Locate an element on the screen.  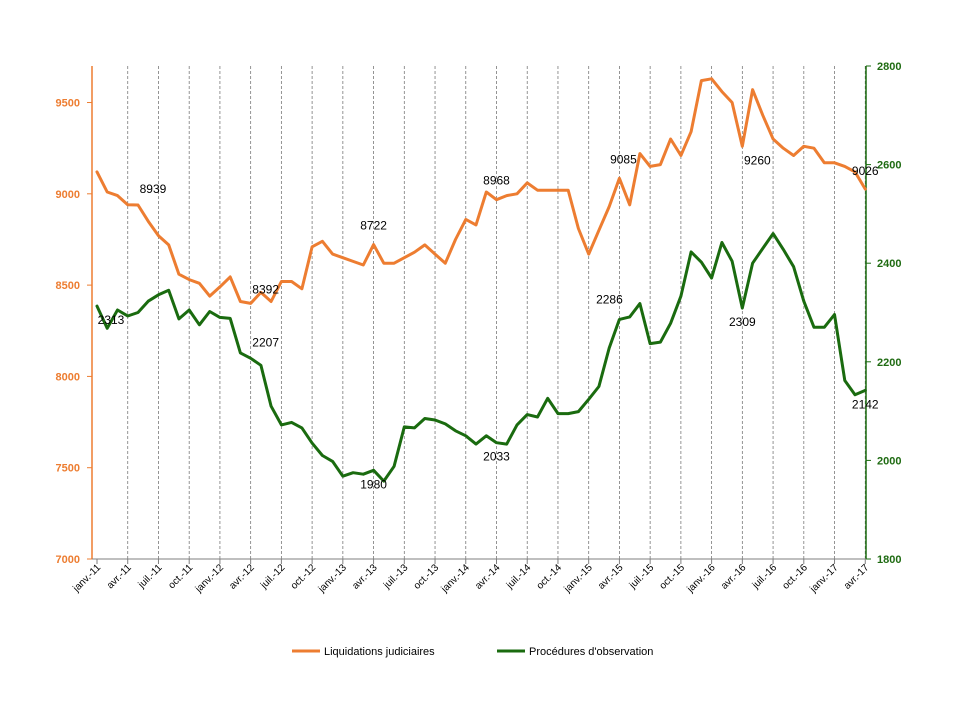
right-tick-label: 2600 is located at coordinates (889, 166).